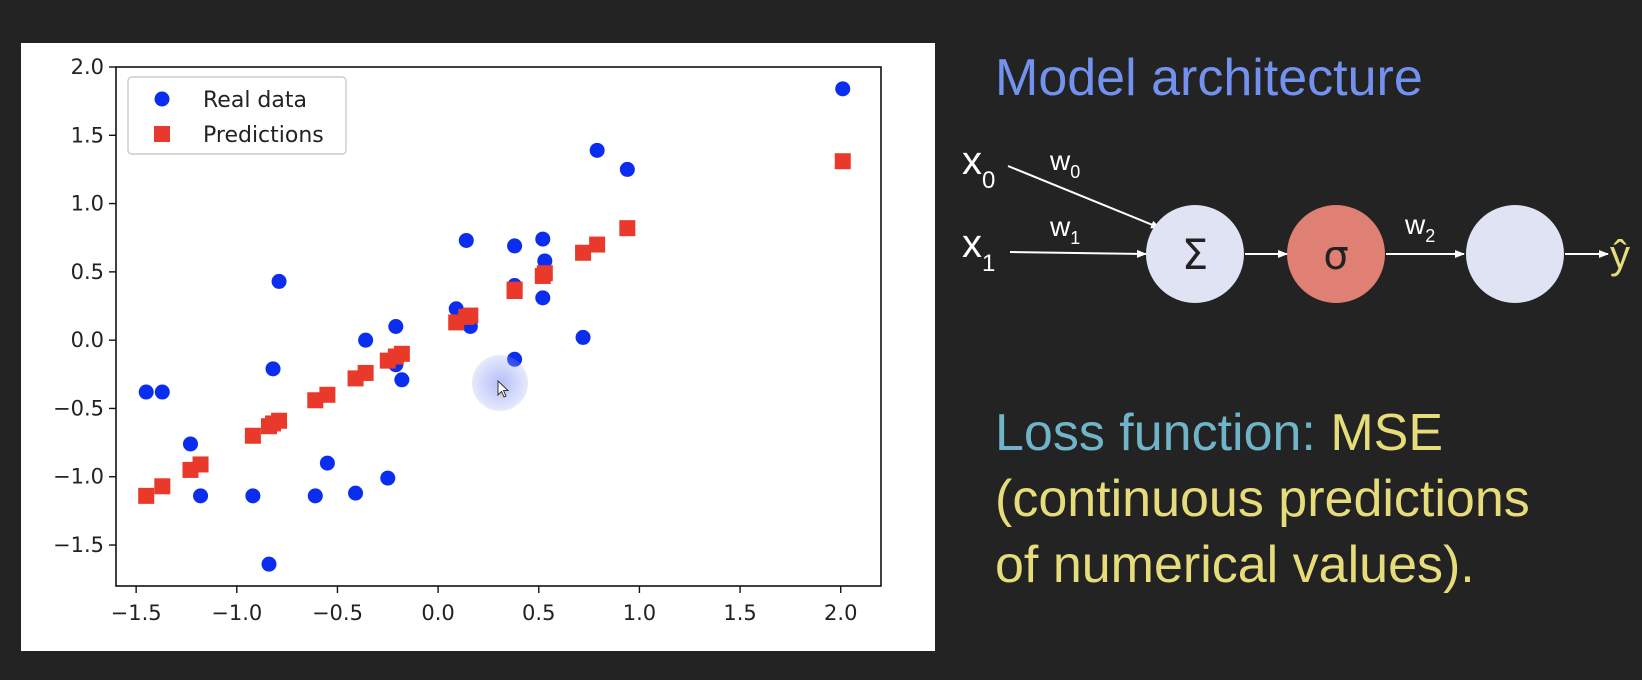 The image size is (1642, 680). What do you see at coordinates (87, 67) in the screenshot?
I see `y-tick-label: 2.0` at bounding box center [87, 67].